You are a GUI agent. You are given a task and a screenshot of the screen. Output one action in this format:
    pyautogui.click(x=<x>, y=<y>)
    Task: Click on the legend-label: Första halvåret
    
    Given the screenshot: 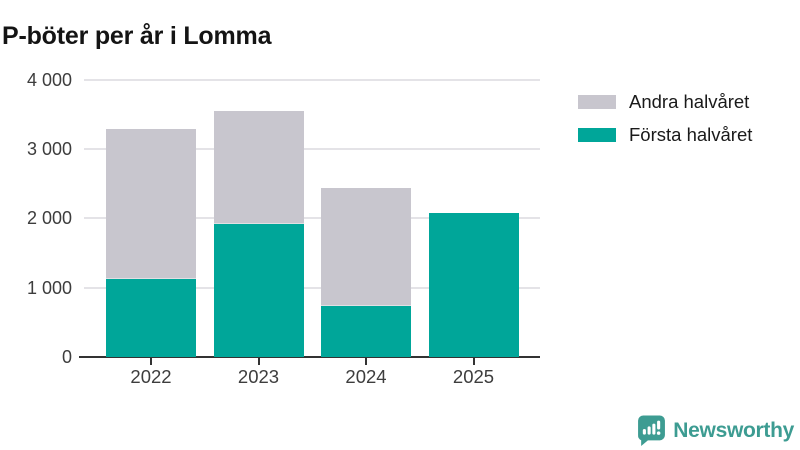 What is the action you would take?
    pyautogui.click(x=691, y=134)
    